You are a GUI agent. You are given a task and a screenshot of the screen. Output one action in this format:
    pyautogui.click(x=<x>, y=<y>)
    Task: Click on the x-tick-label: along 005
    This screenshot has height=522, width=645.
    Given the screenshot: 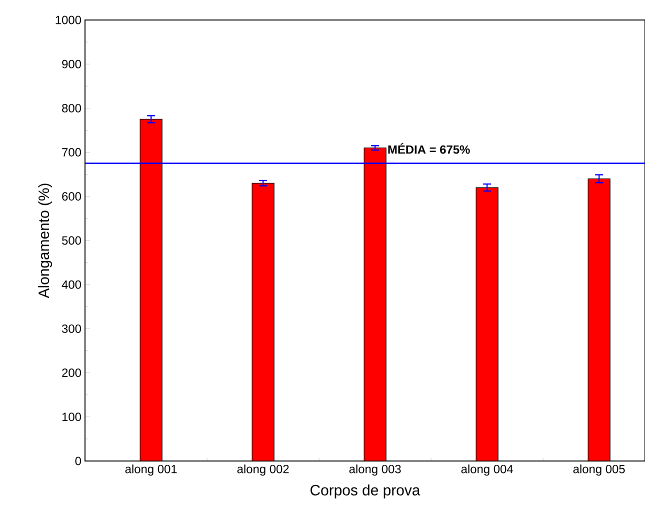 What is the action you would take?
    pyautogui.click(x=599, y=470)
    